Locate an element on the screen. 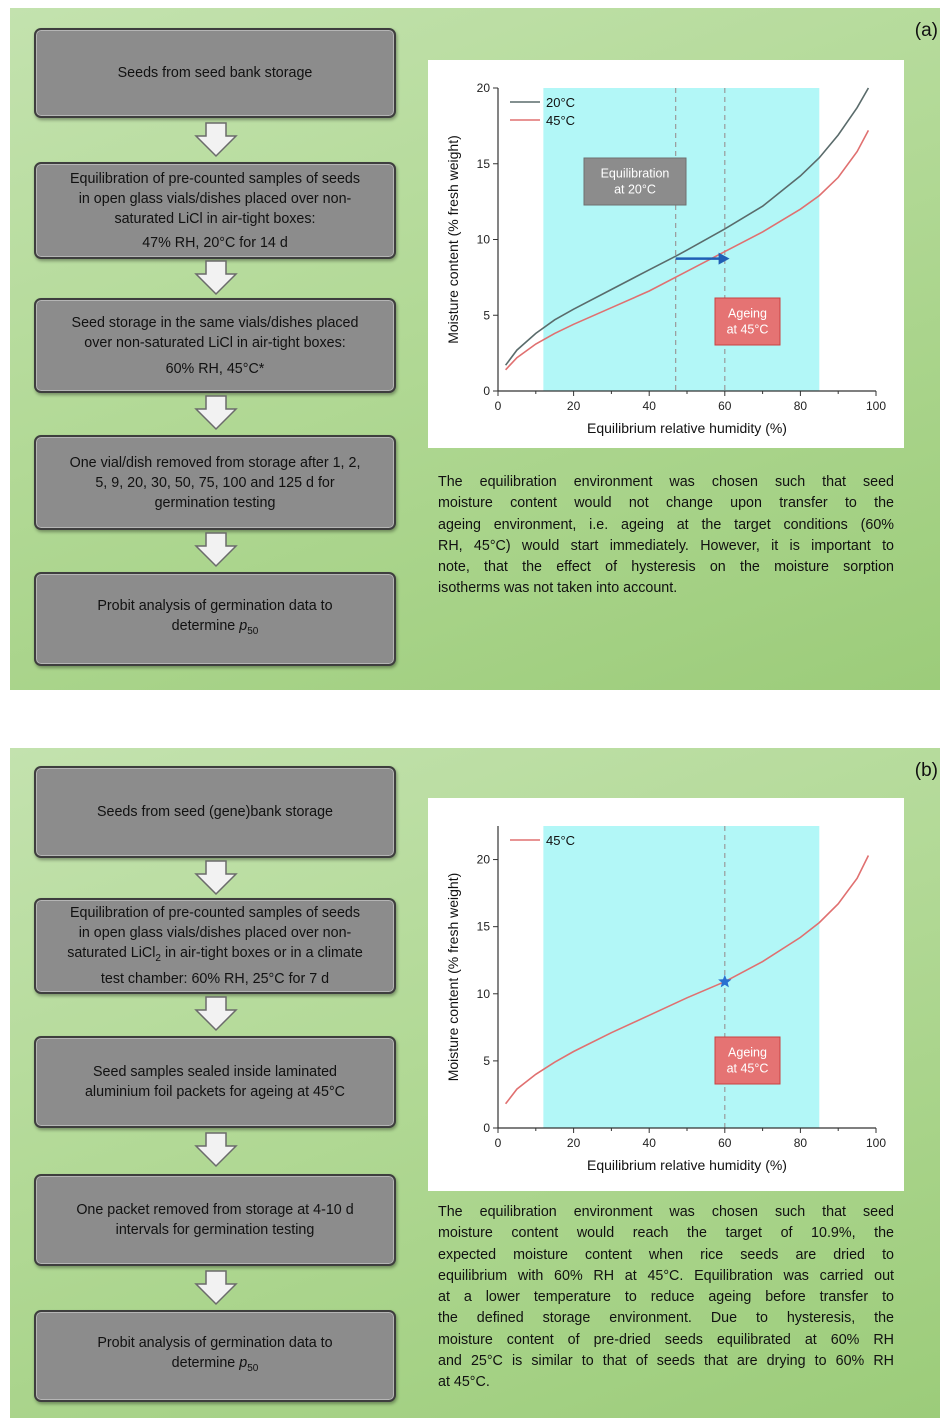  chart-shaded-band is located at coordinates (681, 239).